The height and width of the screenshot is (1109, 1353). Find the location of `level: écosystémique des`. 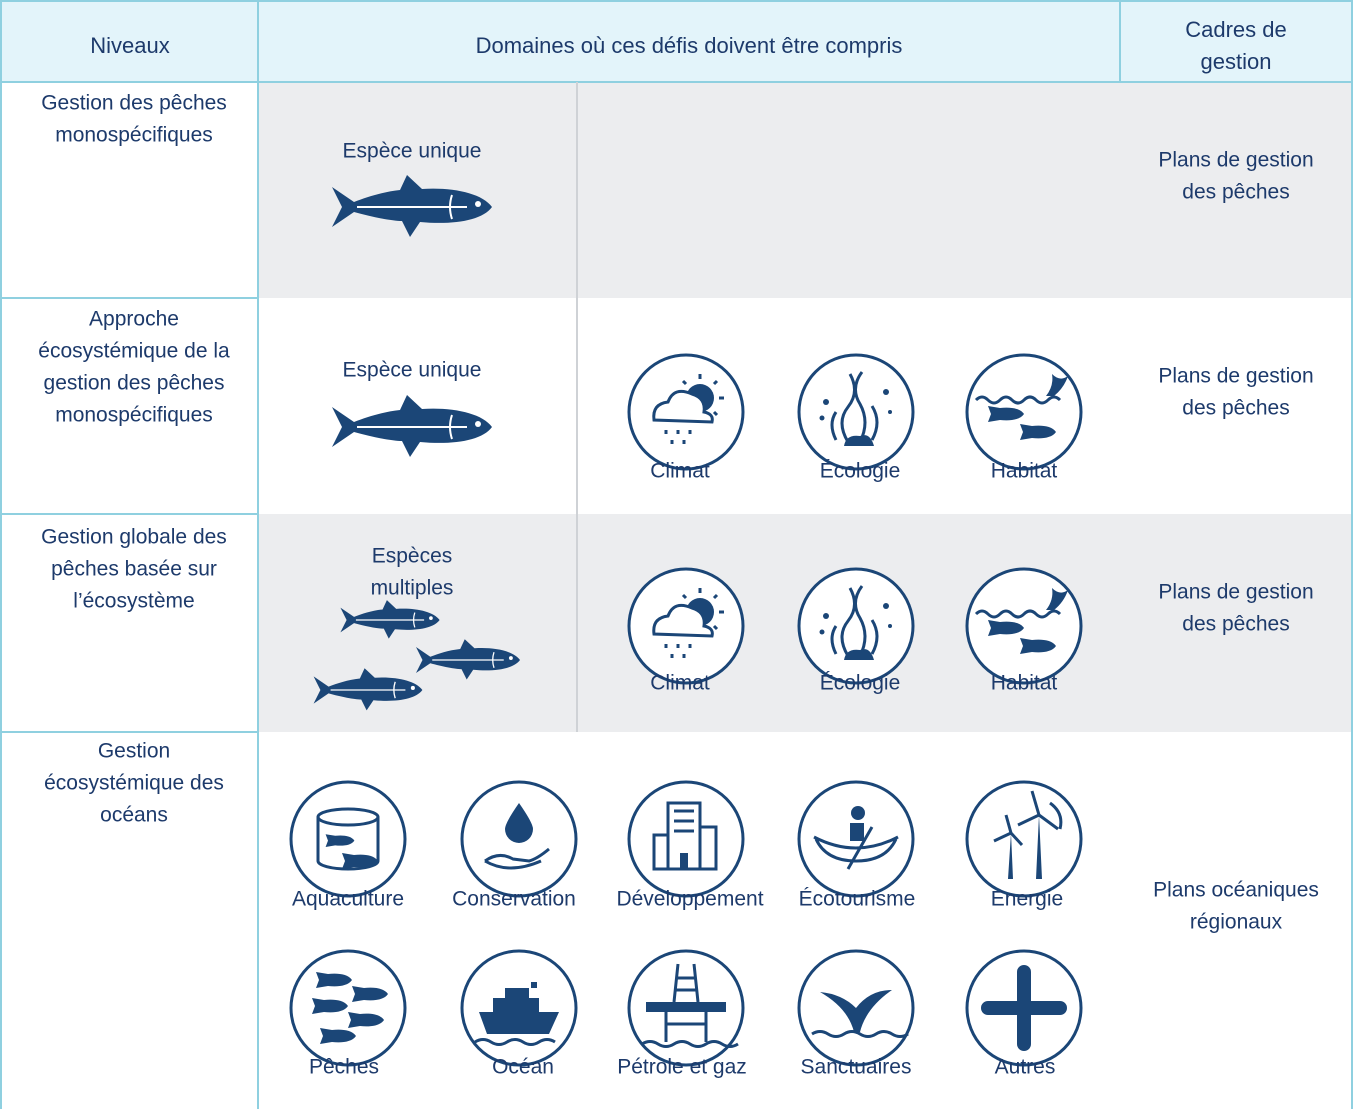

level: écosystémique des is located at coordinates (134, 783).